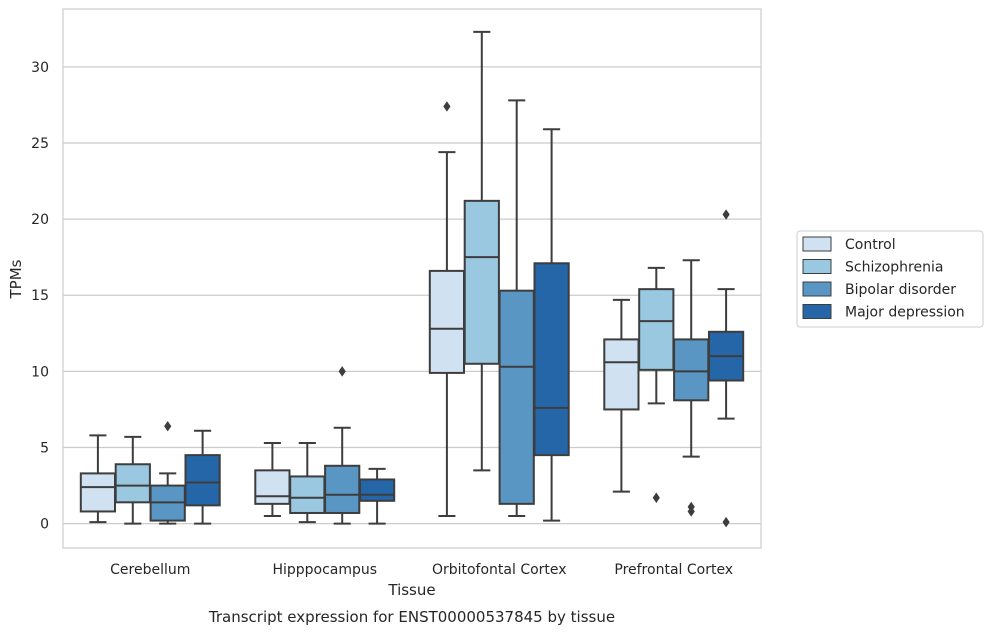 Image resolution: width=993 pixels, height=634 pixels. I want to click on legend-item: Bipolar disorder, so click(879, 289).